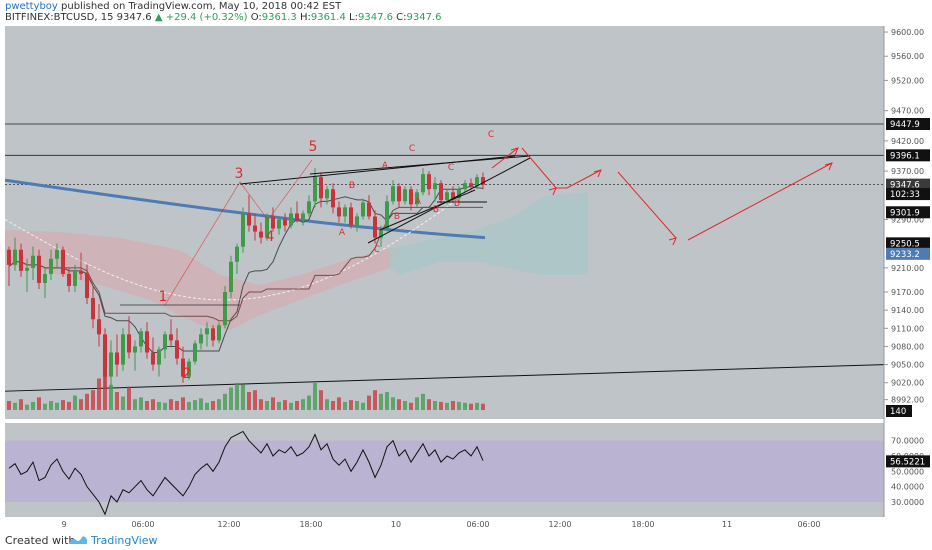 Image resolution: width=932 pixels, height=550 pixels. Describe the element at coordinates (907, 346) in the screenshot. I see `price-tick-label: 9080.00` at that location.